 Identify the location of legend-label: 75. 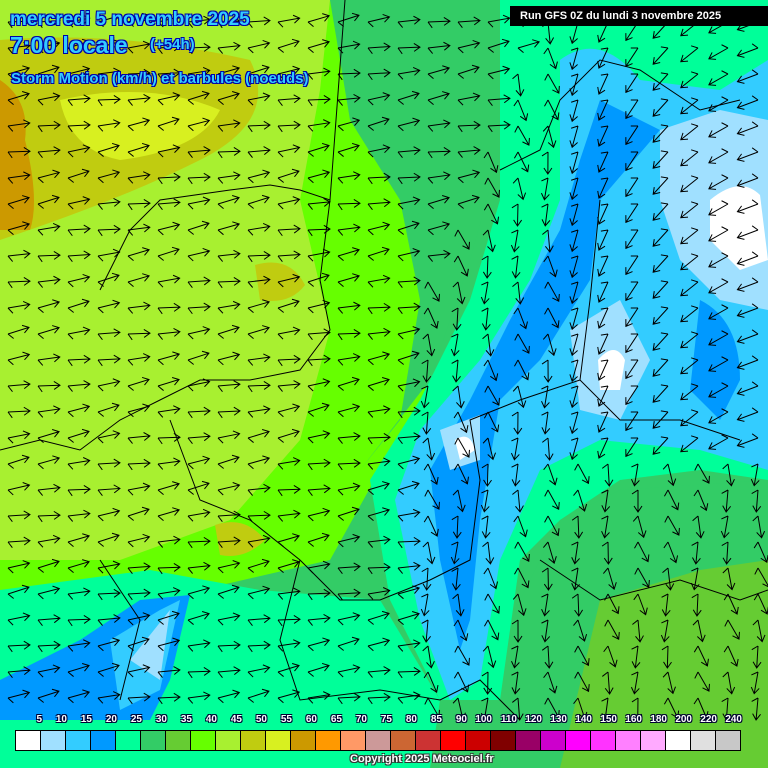
(386, 719).